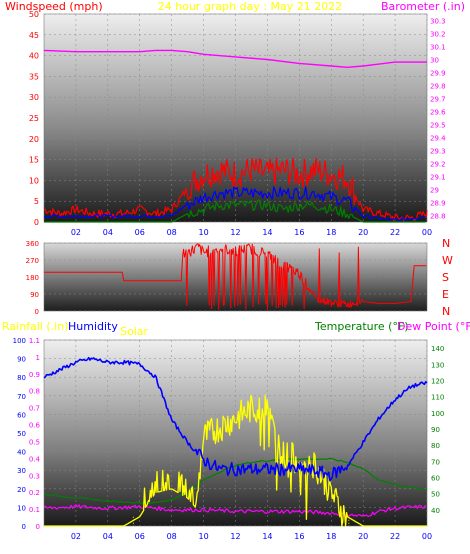 The height and width of the screenshot is (554, 470). Describe the element at coordinates (34, 295) in the screenshot. I see `direction-y-tick: 90` at that location.